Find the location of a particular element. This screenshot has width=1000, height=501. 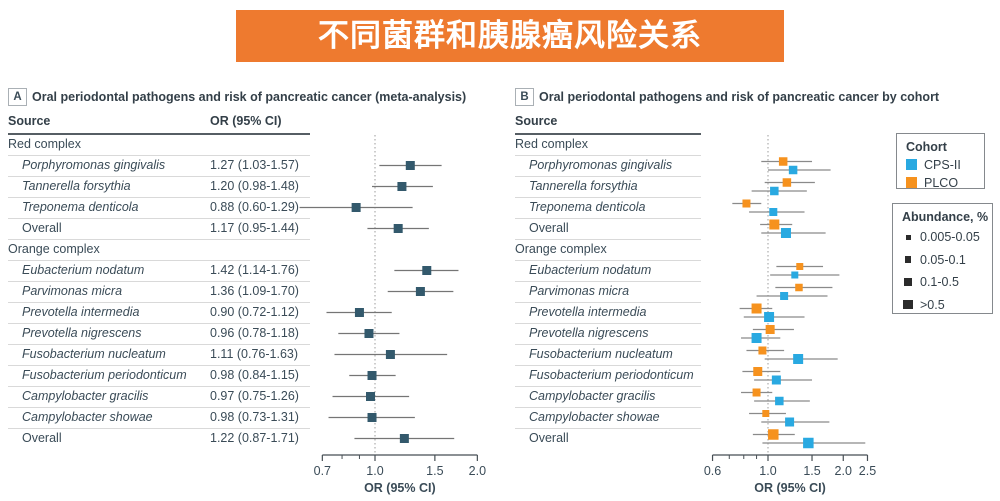

row-or-value: 0.88 (0.60-1.29) is located at coordinates (254, 207).